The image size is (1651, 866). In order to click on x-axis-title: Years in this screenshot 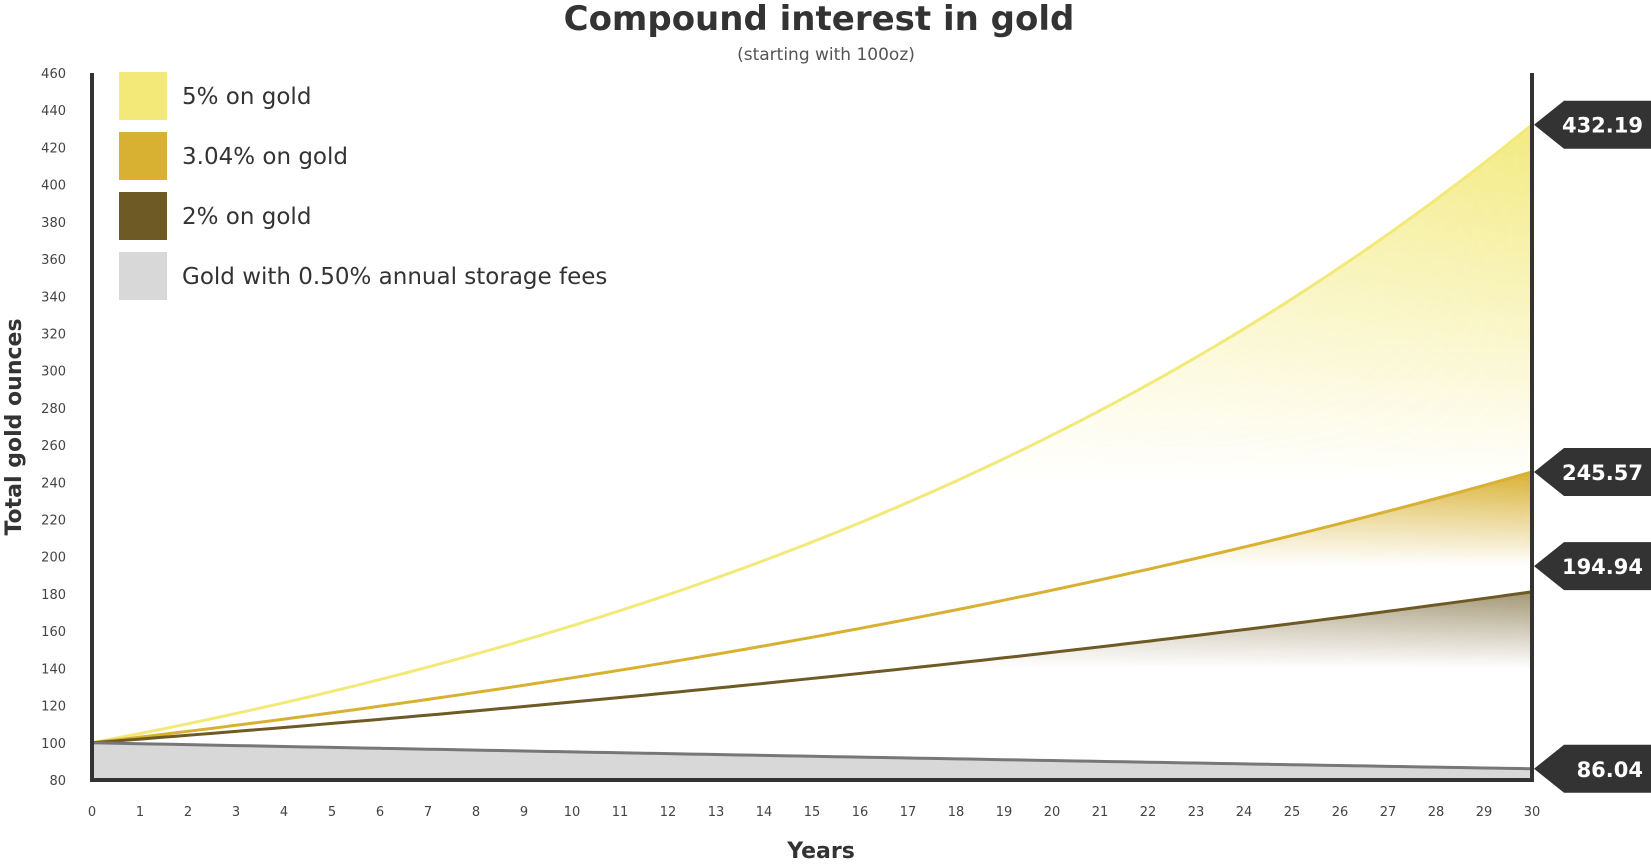, I will do `click(820, 851)`.